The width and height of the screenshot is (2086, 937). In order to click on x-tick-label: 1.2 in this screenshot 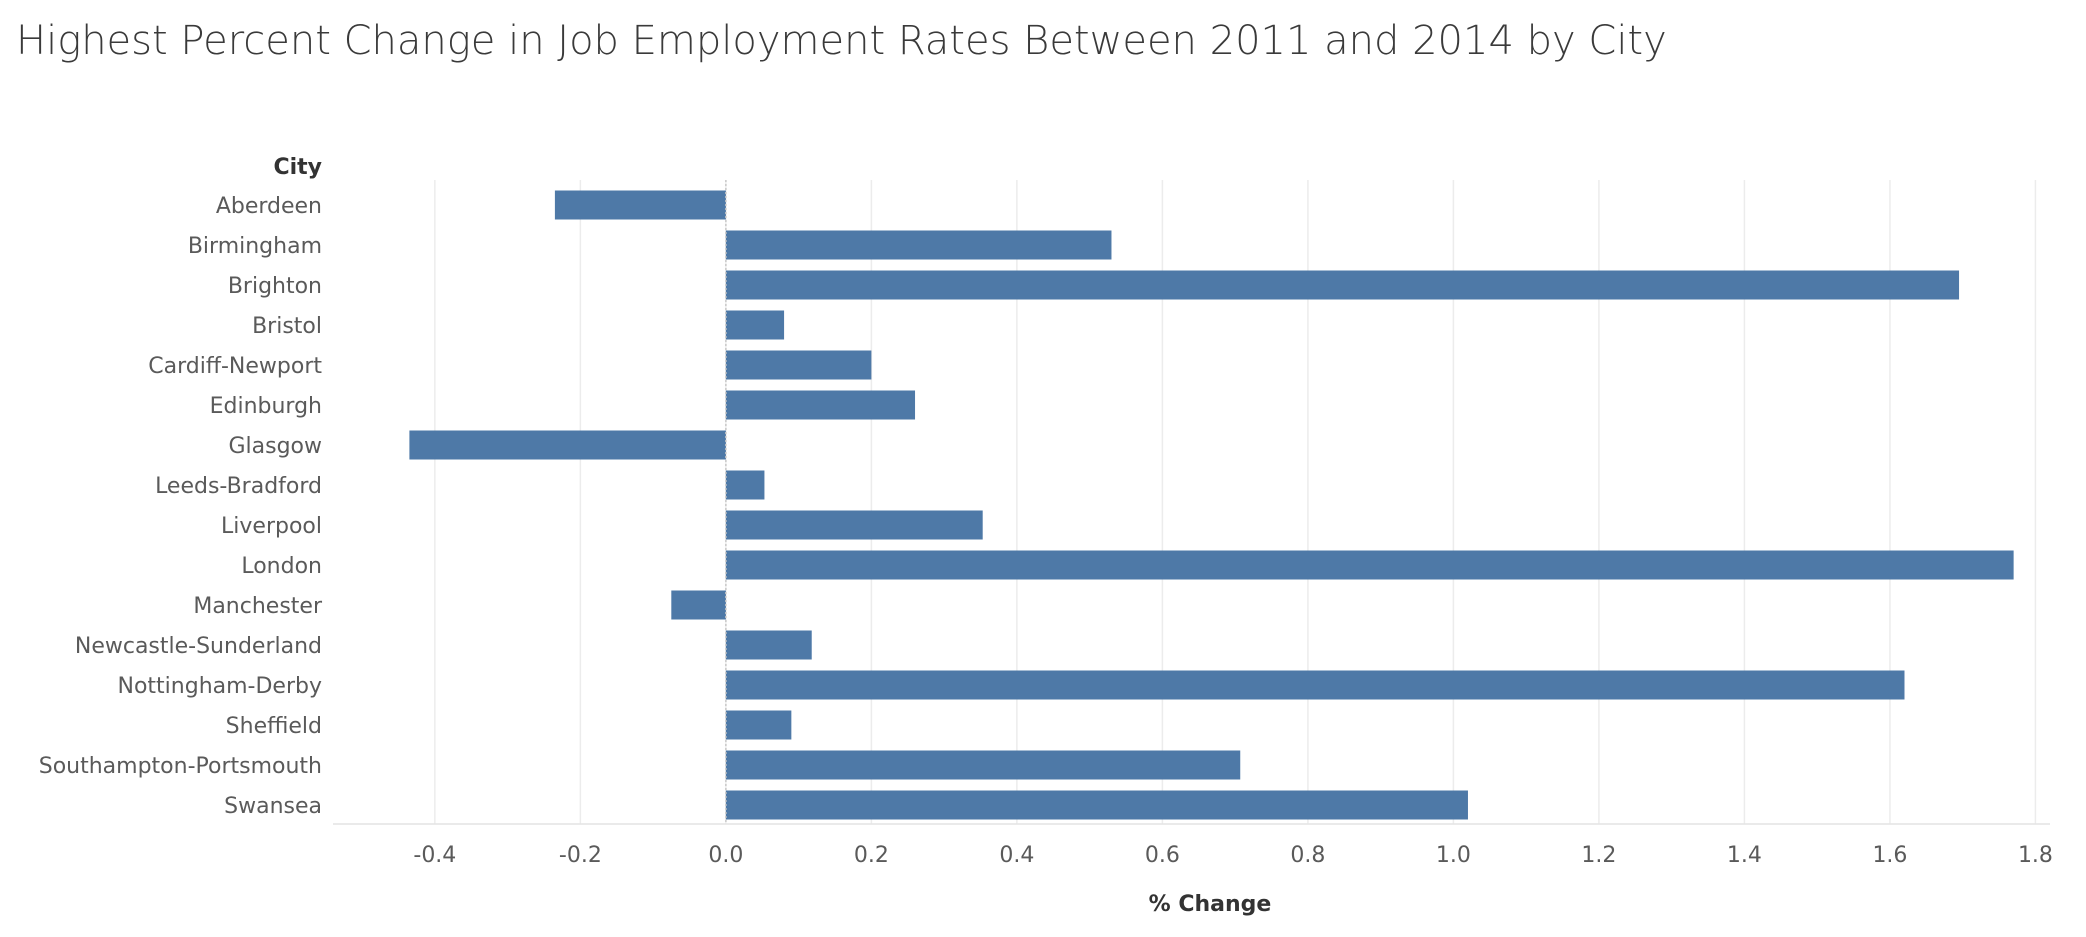, I will do `click(1598, 855)`.